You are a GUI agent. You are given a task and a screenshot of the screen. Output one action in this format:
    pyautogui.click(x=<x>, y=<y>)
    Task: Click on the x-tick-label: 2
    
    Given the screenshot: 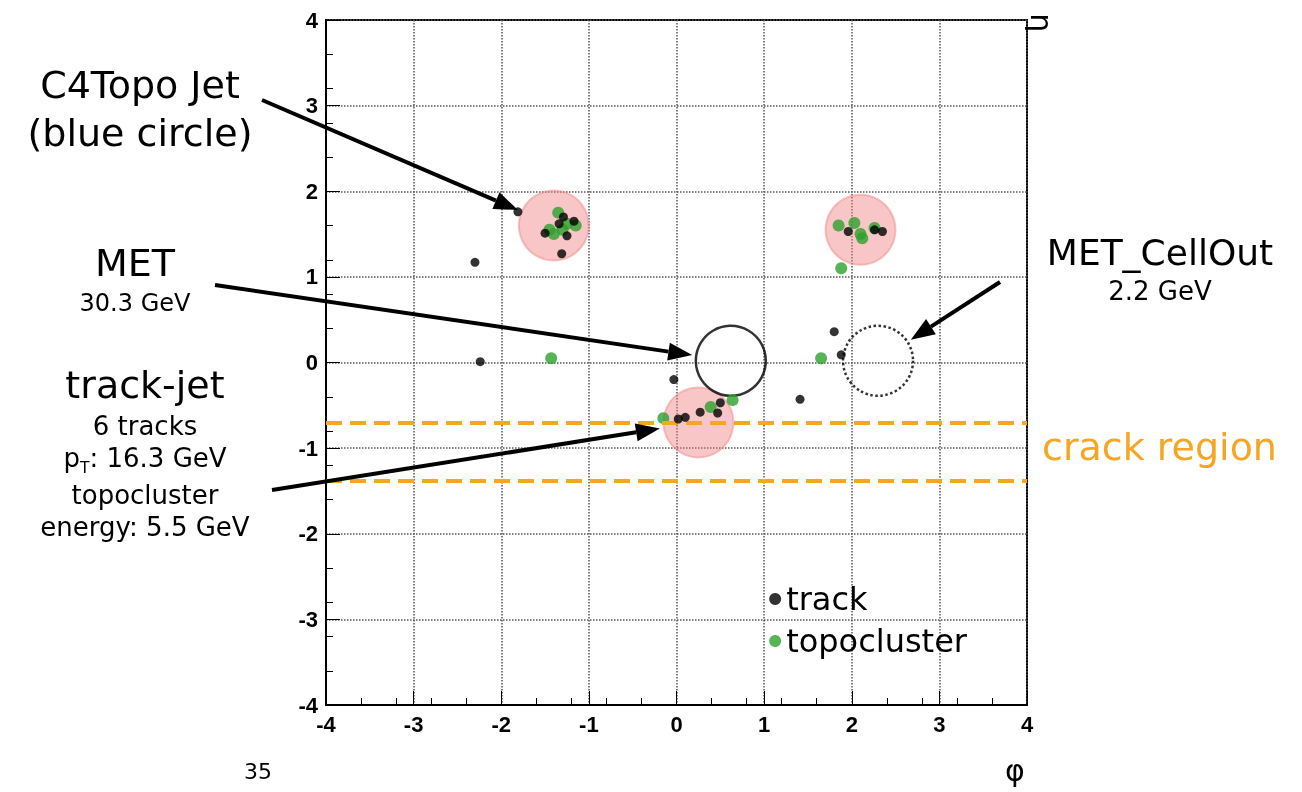 What is the action you would take?
    pyautogui.click(x=851, y=724)
    